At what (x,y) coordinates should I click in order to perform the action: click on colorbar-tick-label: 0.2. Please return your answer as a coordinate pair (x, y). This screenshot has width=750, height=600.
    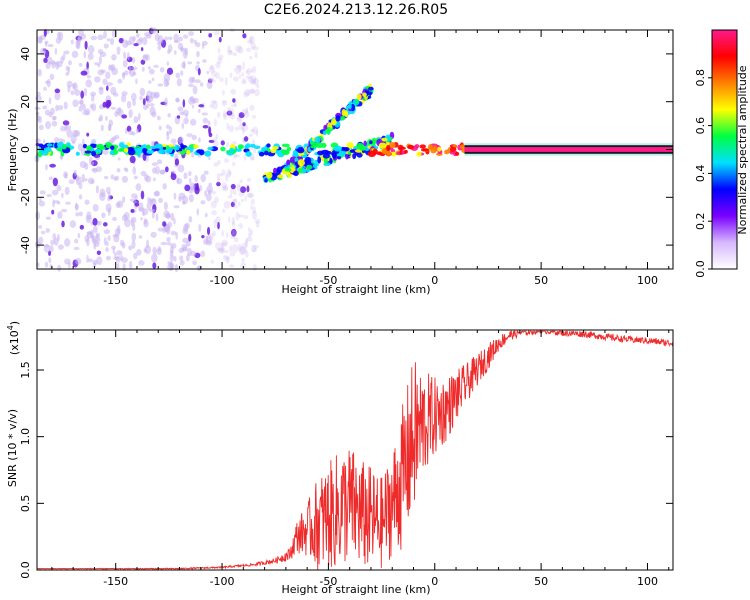
    Looking at the image, I should click on (700, 221).